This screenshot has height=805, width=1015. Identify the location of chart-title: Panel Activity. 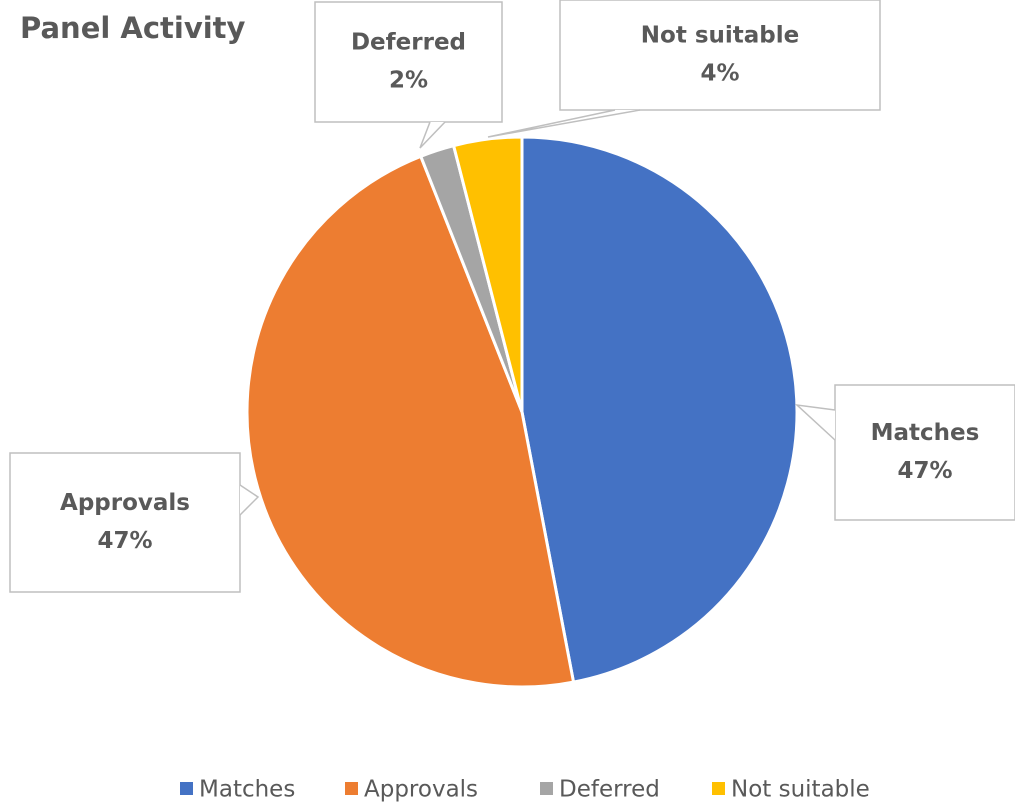
(133, 28).